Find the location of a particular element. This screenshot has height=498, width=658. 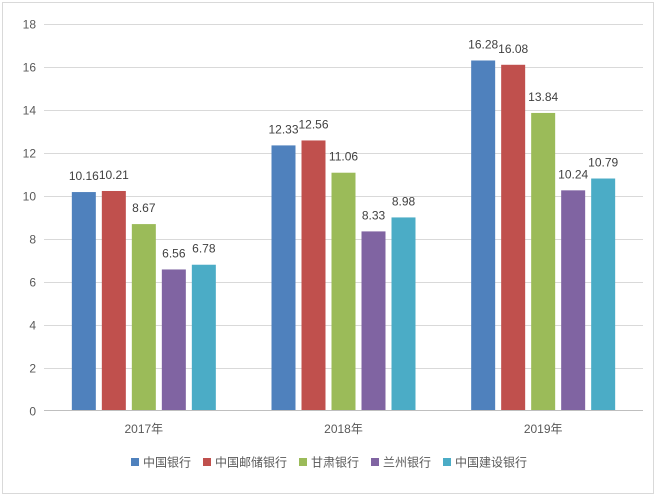

data-label: 12.56 is located at coordinates (313, 124).